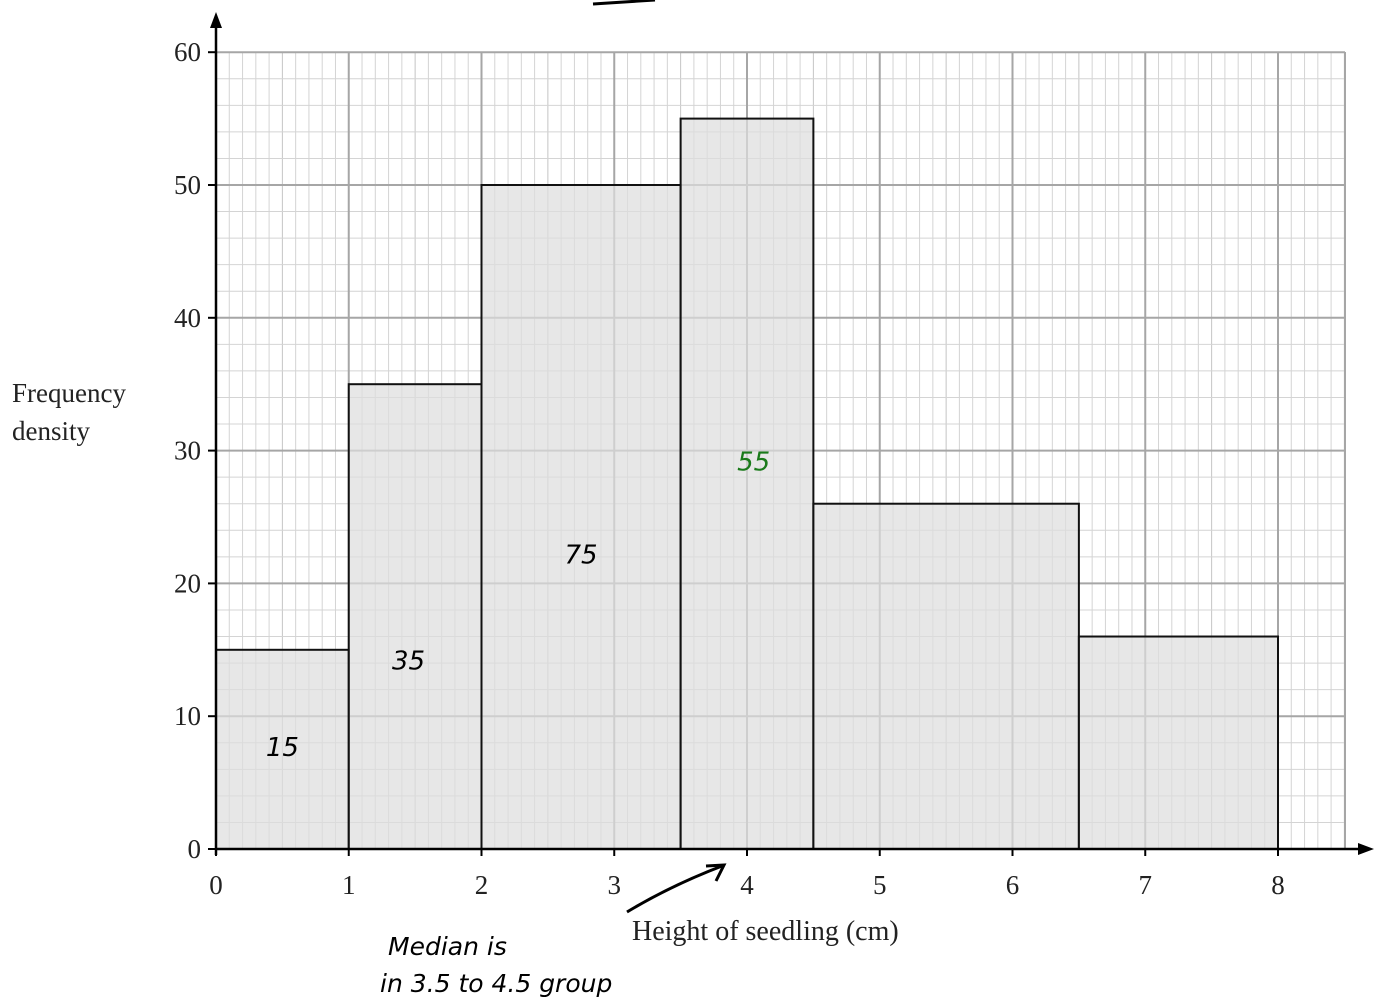  What do you see at coordinates (187, 716) in the screenshot?
I see `y-tick-label: 10` at bounding box center [187, 716].